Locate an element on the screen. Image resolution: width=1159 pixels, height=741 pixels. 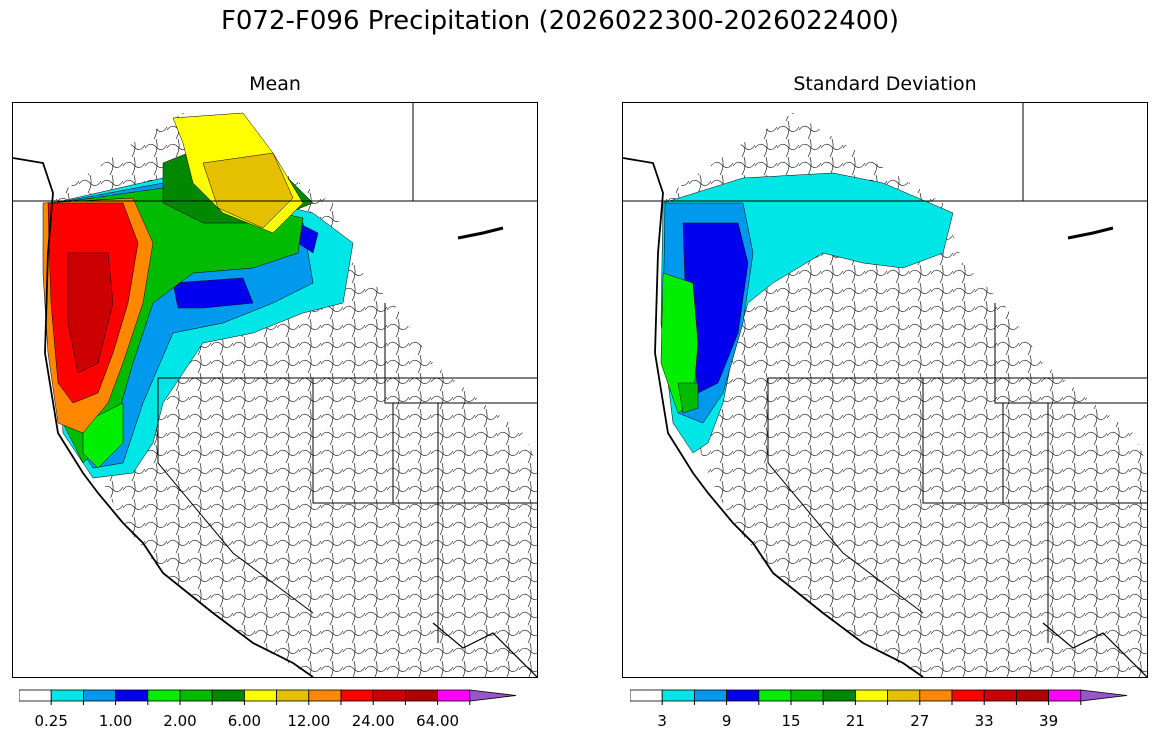
colorbar-tick-label: 0.25 is located at coordinates (51, 721).